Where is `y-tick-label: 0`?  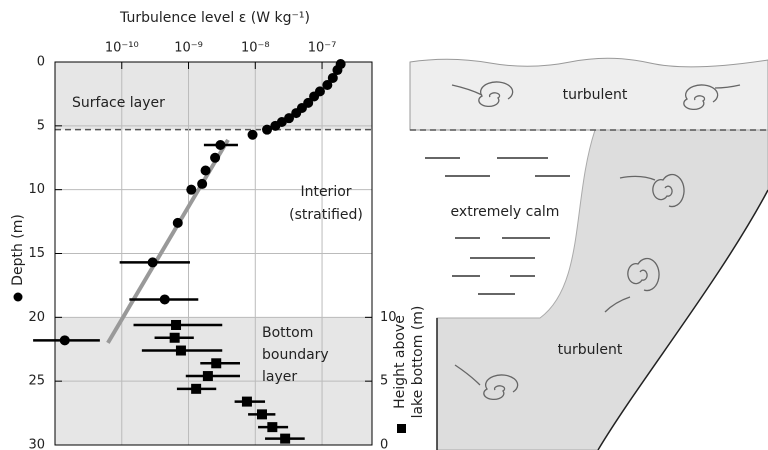 y-tick-label: 0 is located at coordinates (41, 62).